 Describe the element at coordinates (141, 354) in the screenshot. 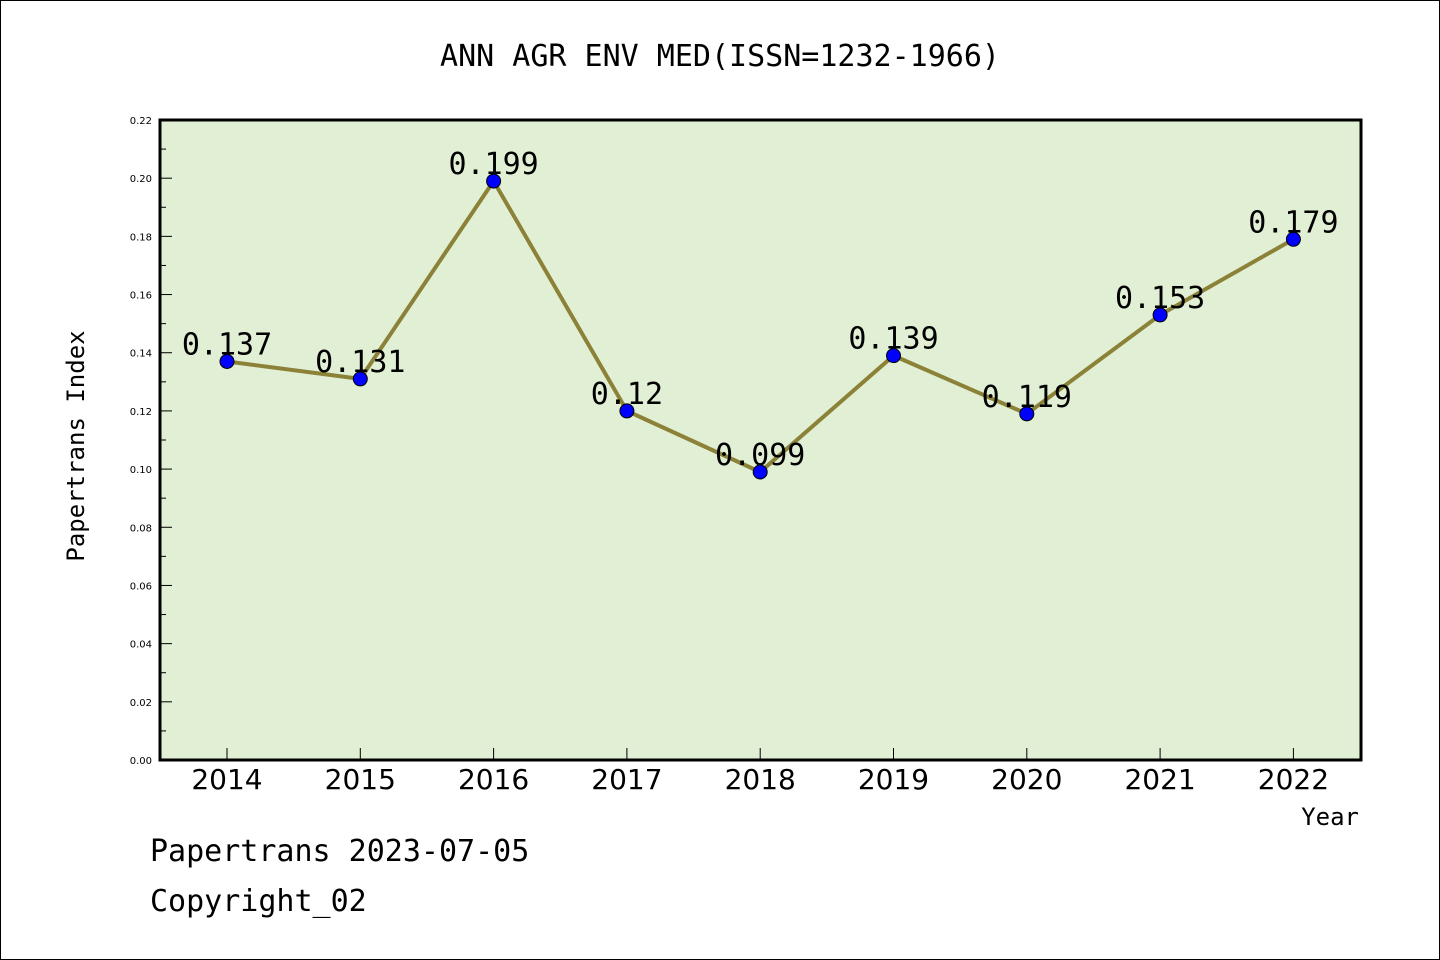

I see `y-tick-label: 0.14` at that location.